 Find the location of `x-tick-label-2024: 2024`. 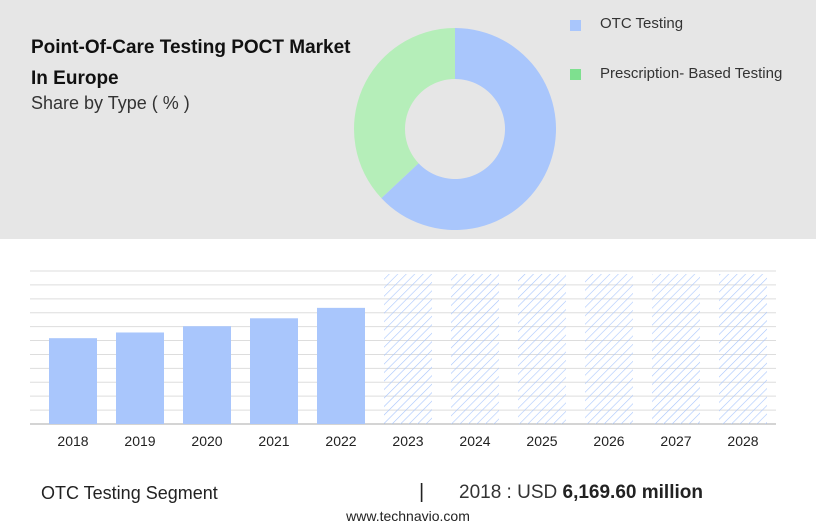

x-tick-label-2024: 2024 is located at coordinates (474, 441).